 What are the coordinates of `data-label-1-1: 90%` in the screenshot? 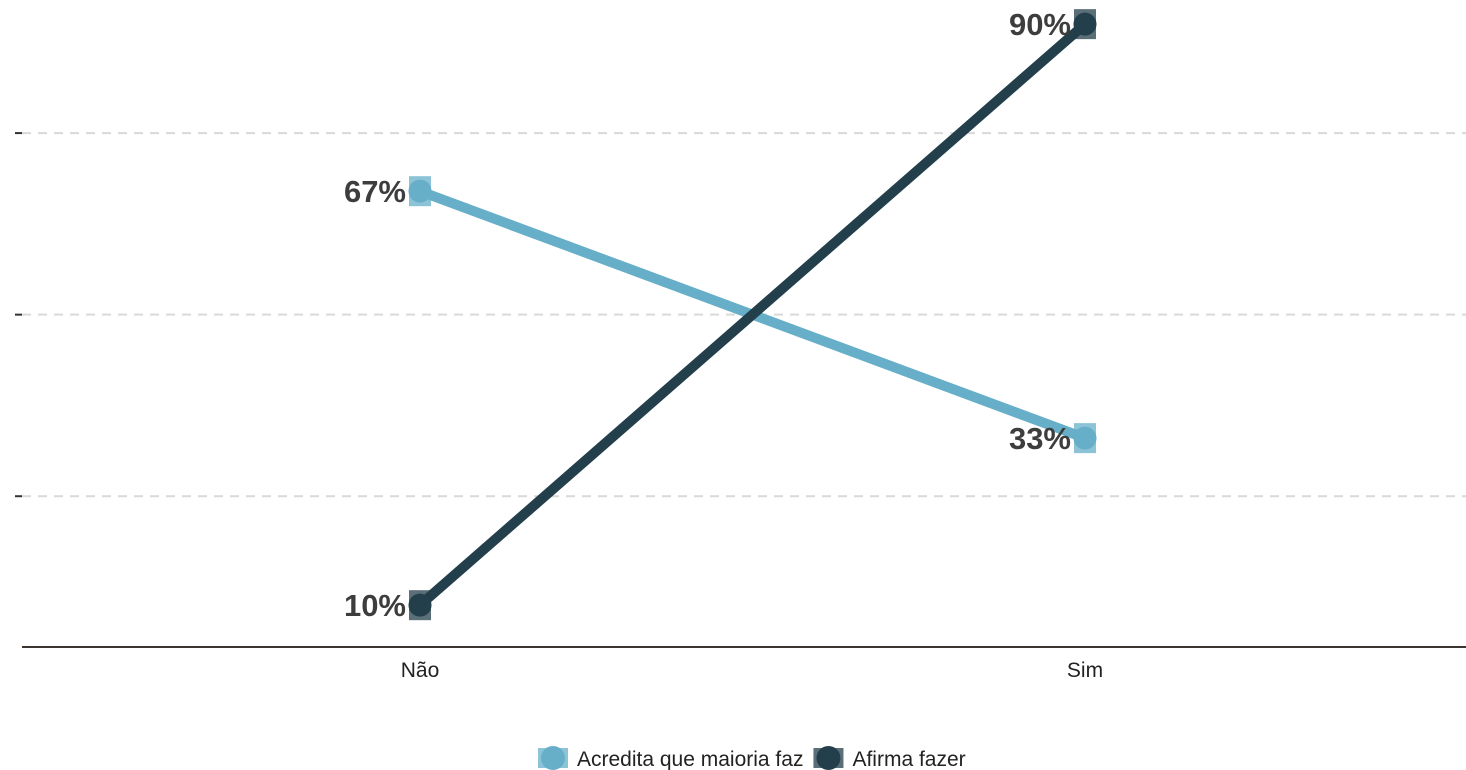 It's located at (1040, 24).